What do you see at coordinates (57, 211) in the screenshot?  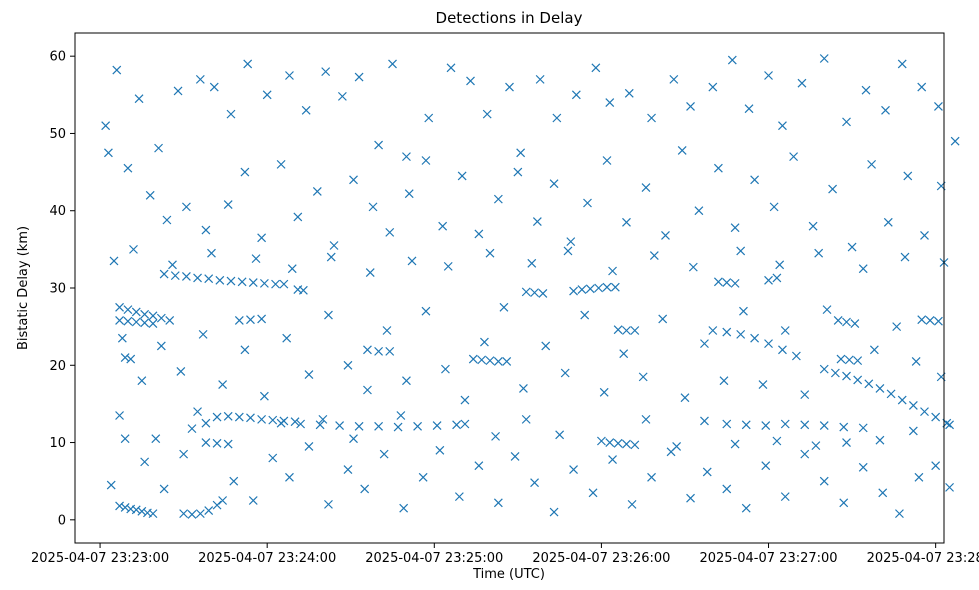 I see `y-tick-label-4: 40` at bounding box center [57, 211].